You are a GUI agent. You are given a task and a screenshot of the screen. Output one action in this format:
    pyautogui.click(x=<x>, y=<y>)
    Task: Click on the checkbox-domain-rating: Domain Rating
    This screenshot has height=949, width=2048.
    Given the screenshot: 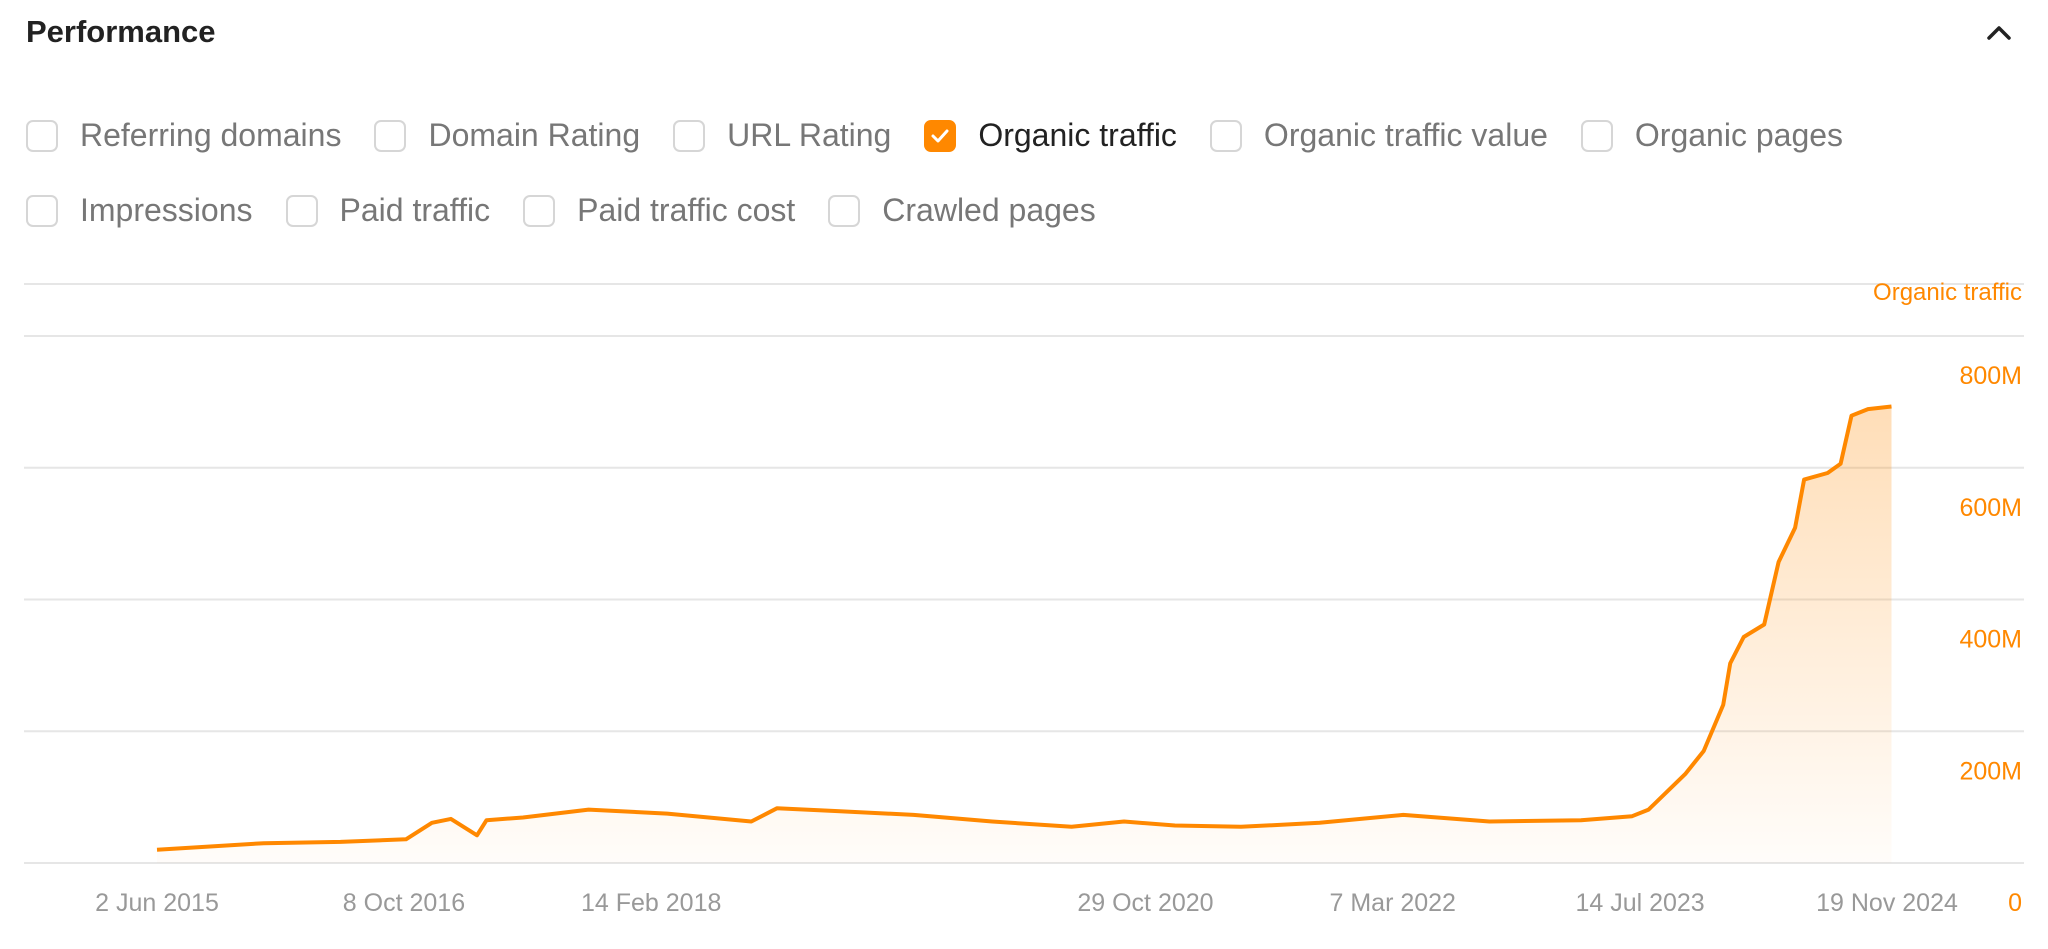 What is the action you would take?
    pyautogui.click(x=507, y=135)
    